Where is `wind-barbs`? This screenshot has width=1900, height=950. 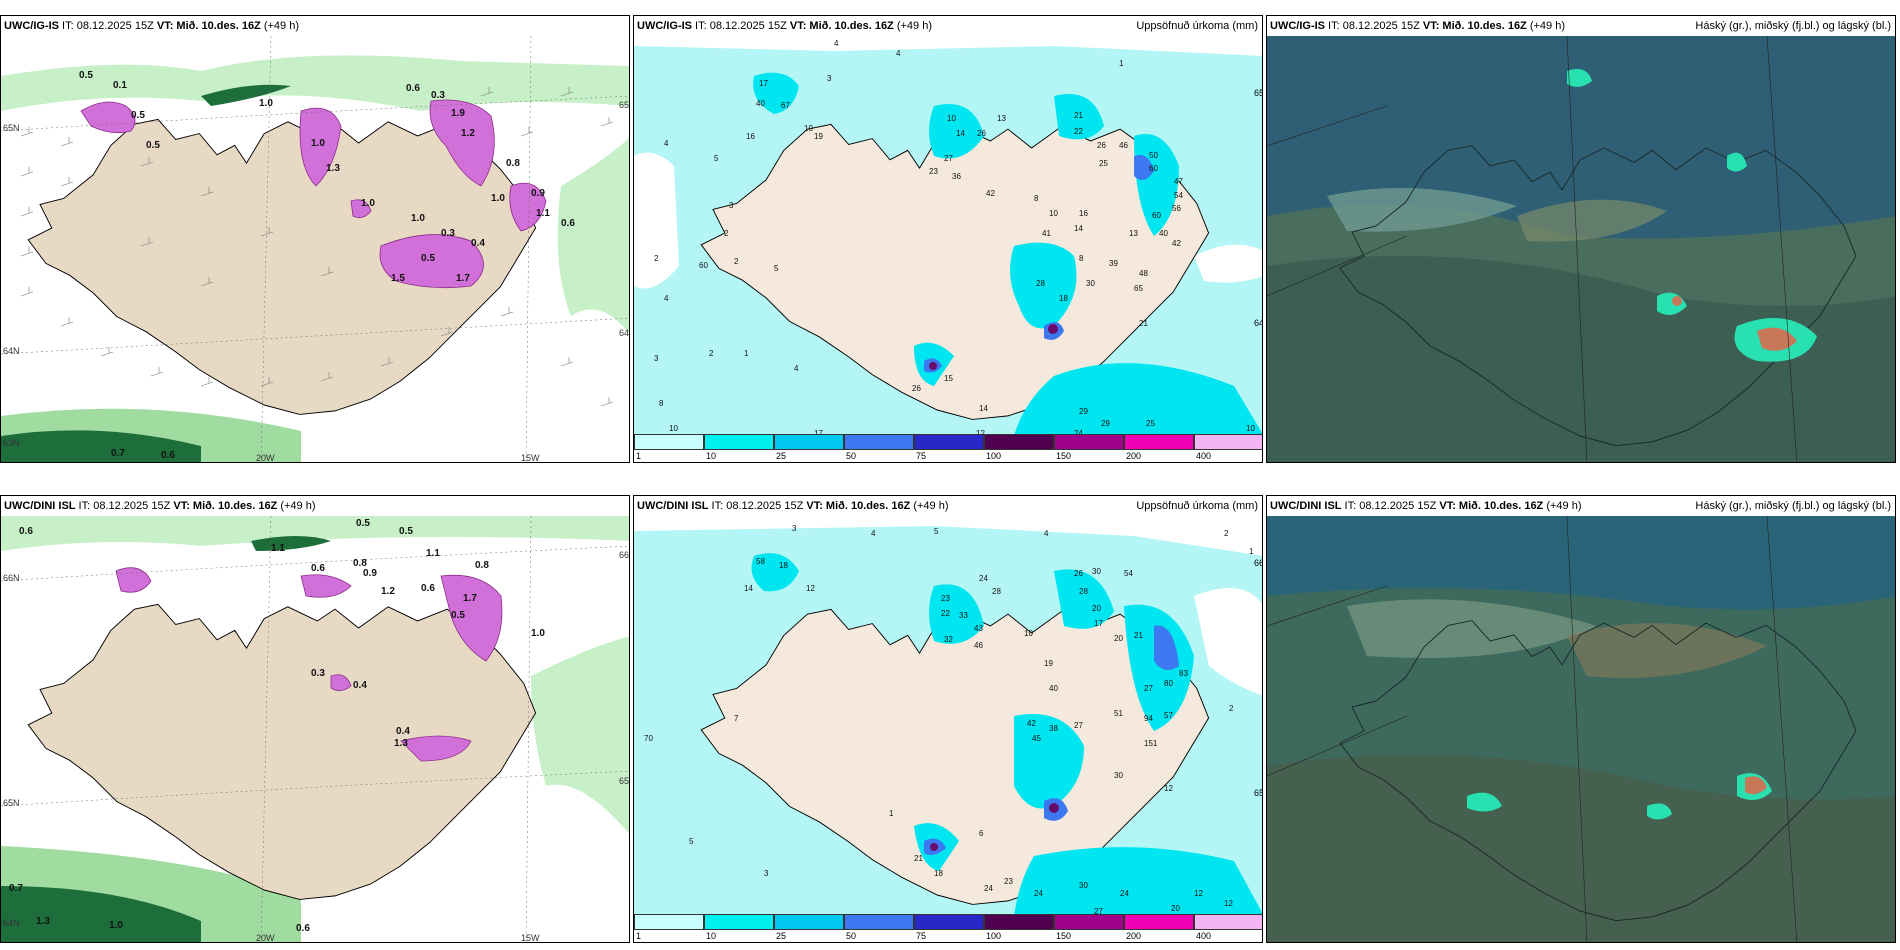
wind-barbs is located at coordinates (317, 247).